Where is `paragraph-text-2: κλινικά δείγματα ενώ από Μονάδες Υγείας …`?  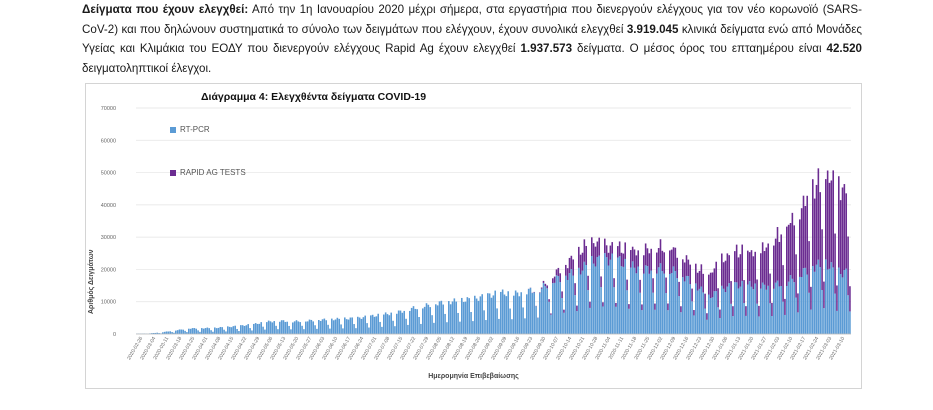 paragraph-text-2: κλινικά δείγματα ενώ από Μονάδες Υγείας … is located at coordinates (472, 39).